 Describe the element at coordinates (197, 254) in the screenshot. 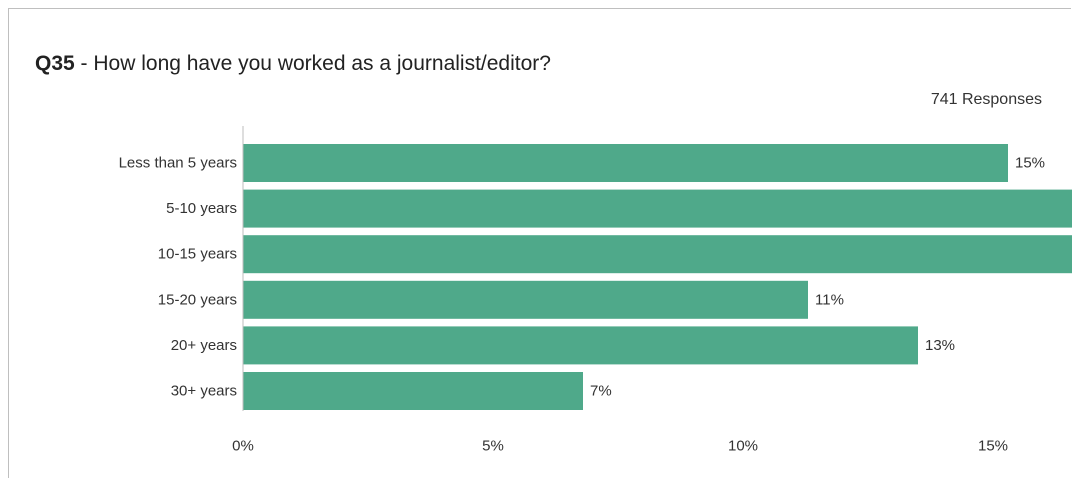

I see `category-label: 10-15 years` at that location.